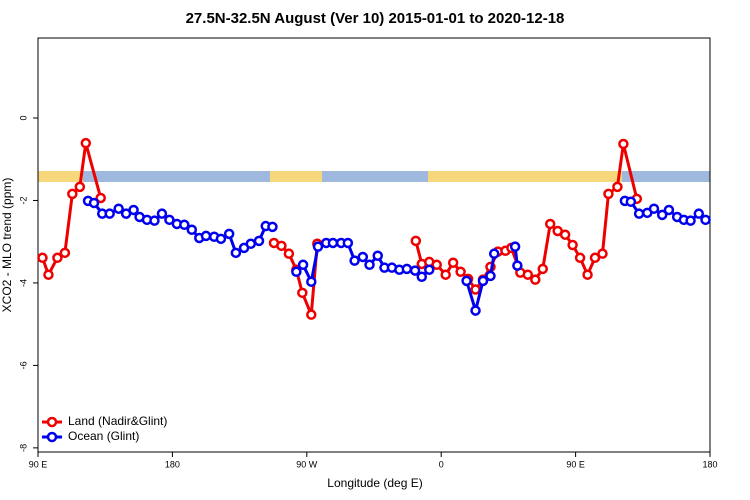  What do you see at coordinates (23, 365) in the screenshot?
I see `y-tick-label: -6` at bounding box center [23, 365].